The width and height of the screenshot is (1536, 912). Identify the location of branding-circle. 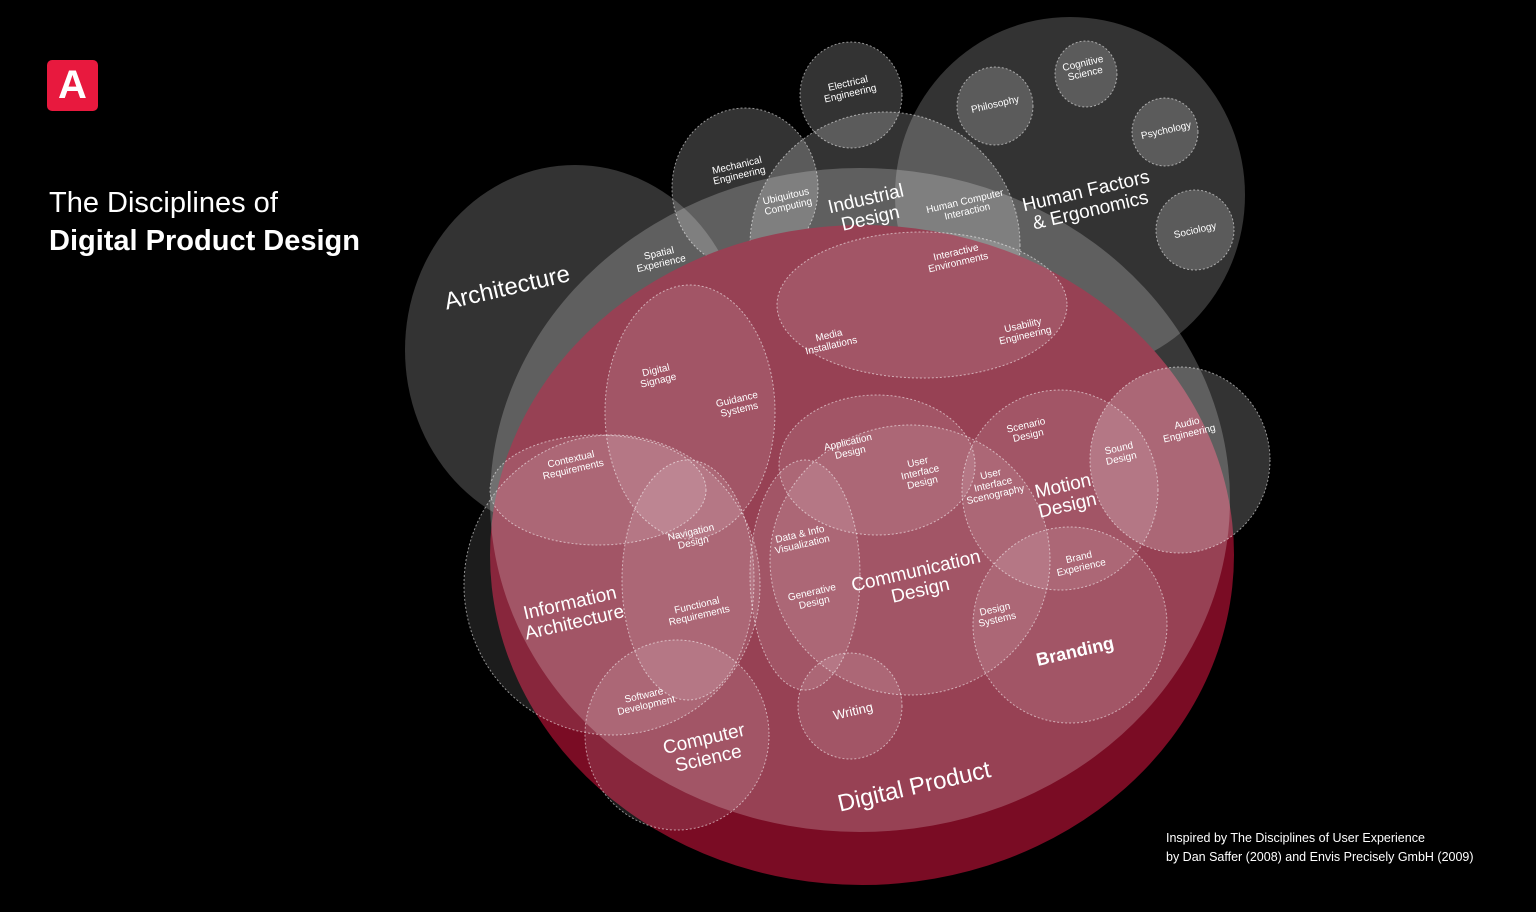
(1070, 625).